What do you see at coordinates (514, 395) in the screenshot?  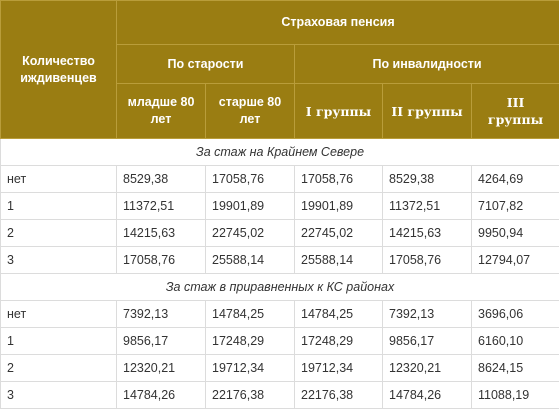 I see `value-cell: 11088,19` at bounding box center [514, 395].